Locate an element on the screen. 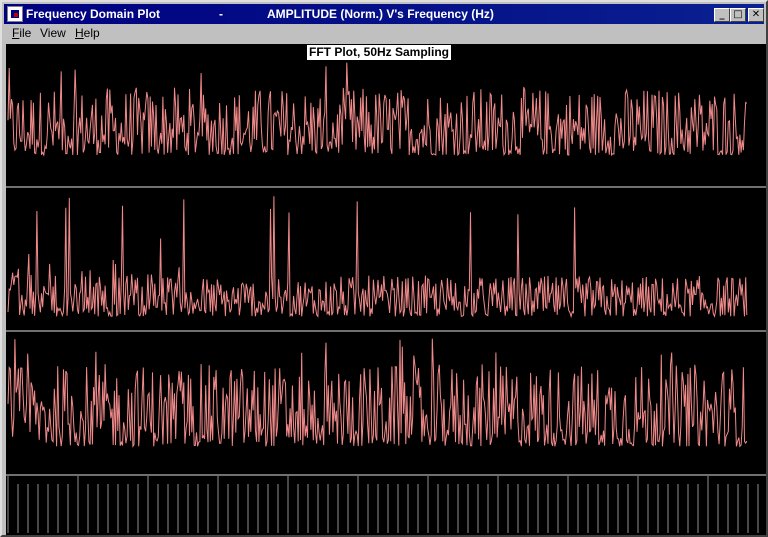 This screenshot has height=537, width=768. minimize-button: _ is located at coordinates (722, 15).